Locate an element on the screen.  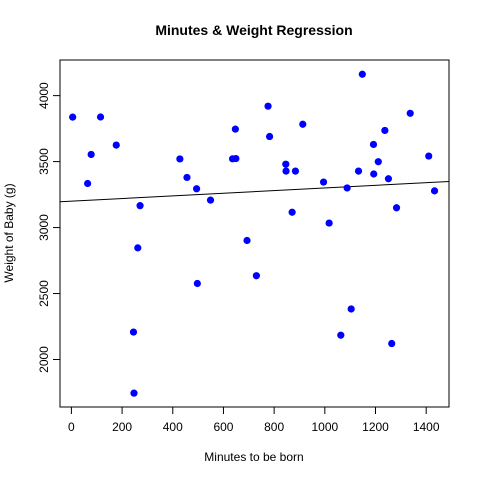
x-tick-label: 200 is located at coordinates (122, 427).